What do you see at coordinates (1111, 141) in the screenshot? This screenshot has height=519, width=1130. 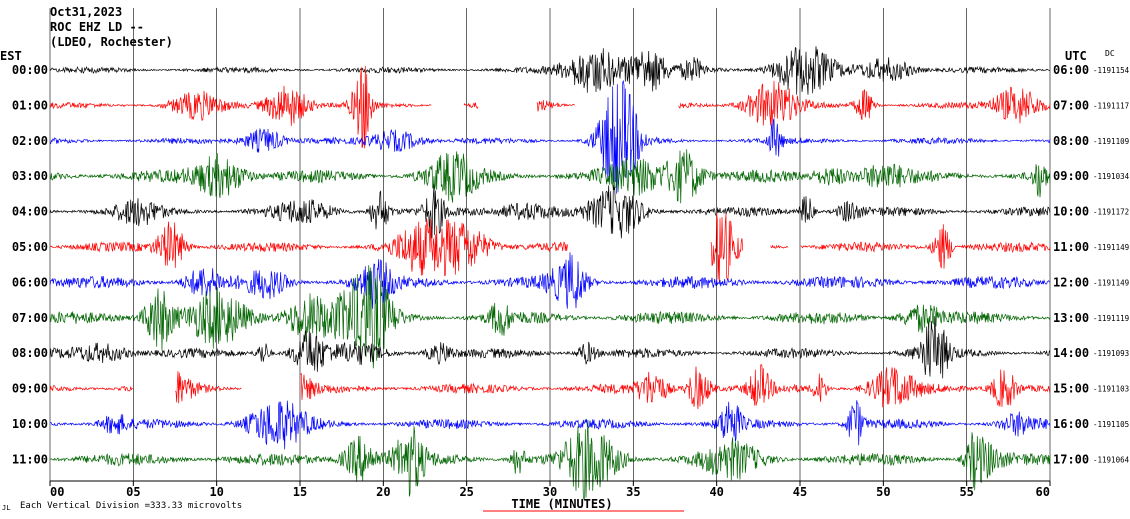 I see `dc-offset-label: -1191109` at bounding box center [1111, 141].